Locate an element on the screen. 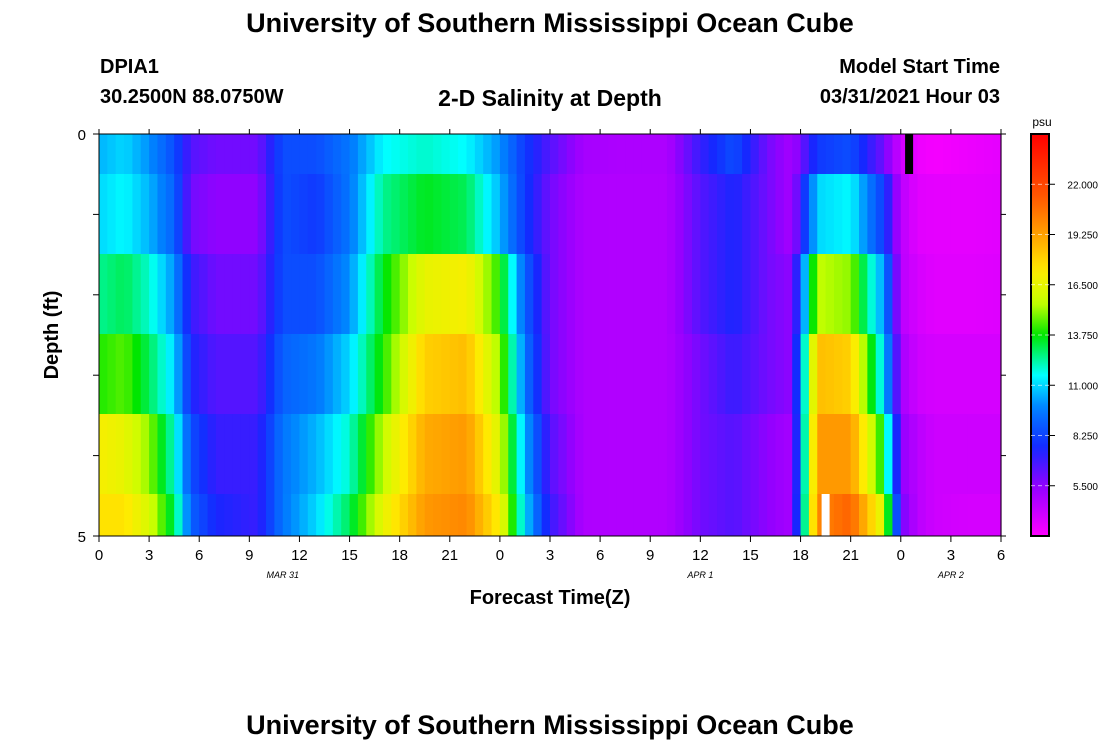 The image size is (1100, 750). x-tick-label: 18 is located at coordinates (399, 555).